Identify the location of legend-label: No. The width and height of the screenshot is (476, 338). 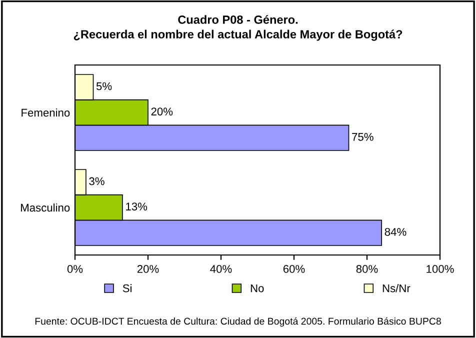
(257, 288).